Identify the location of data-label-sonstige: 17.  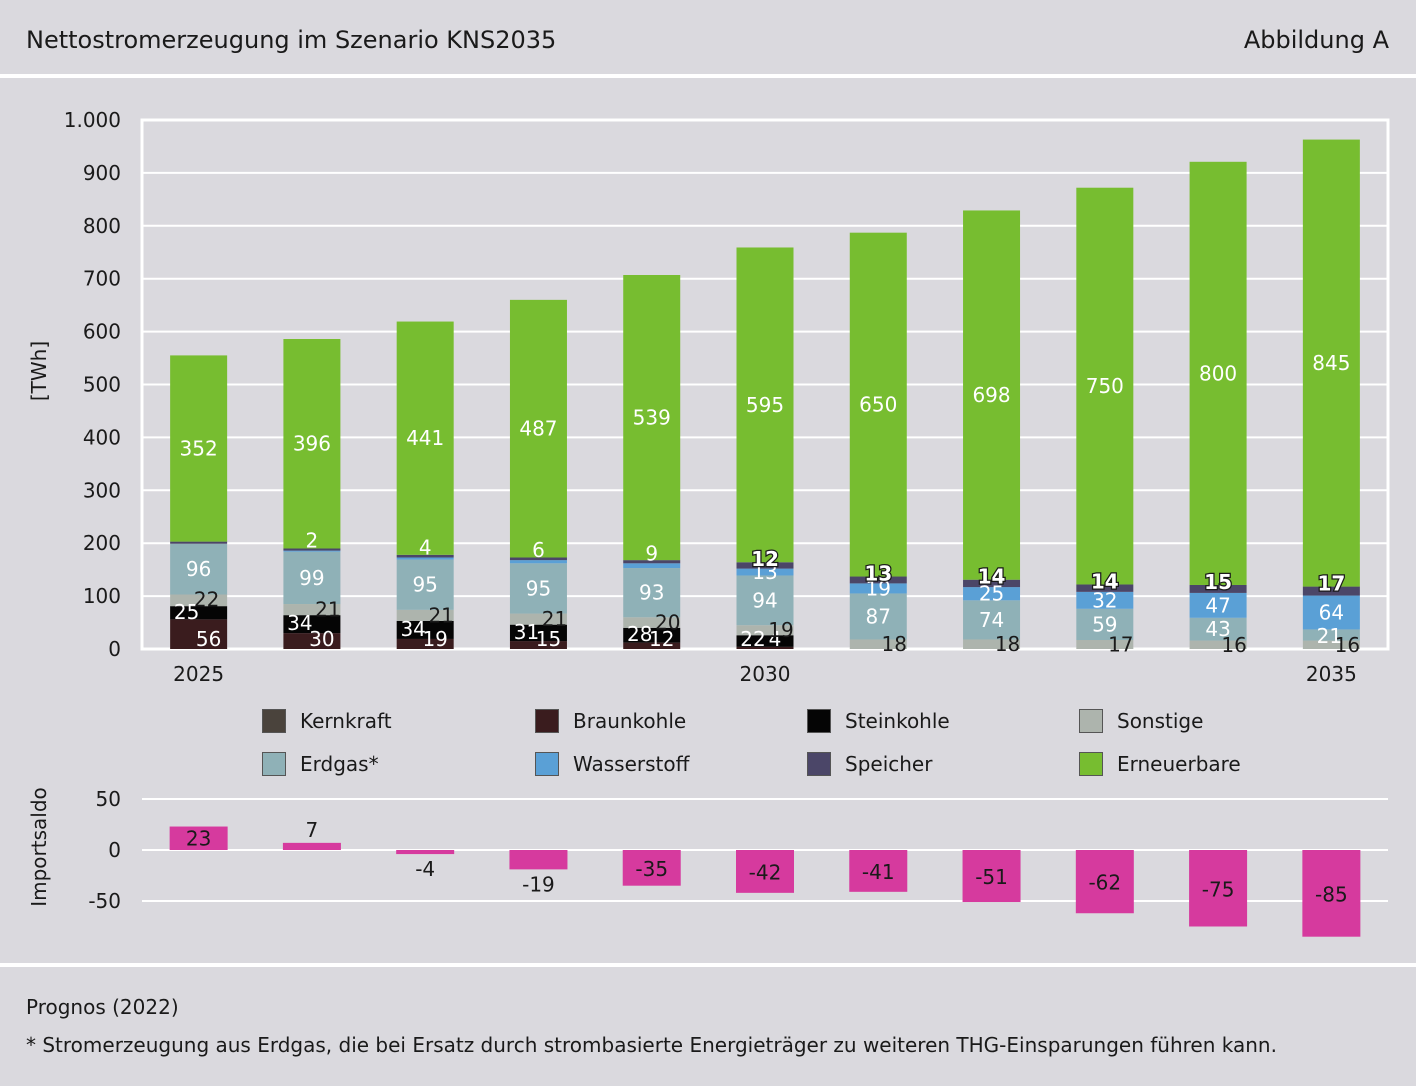
(1120, 645).